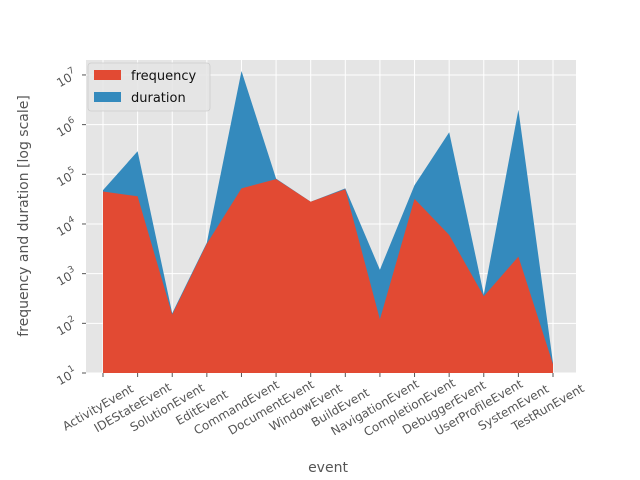 The width and height of the screenshot is (640, 480). What do you see at coordinates (72, 72) in the screenshot?
I see `y-tick-exponent: 7` at bounding box center [72, 72].